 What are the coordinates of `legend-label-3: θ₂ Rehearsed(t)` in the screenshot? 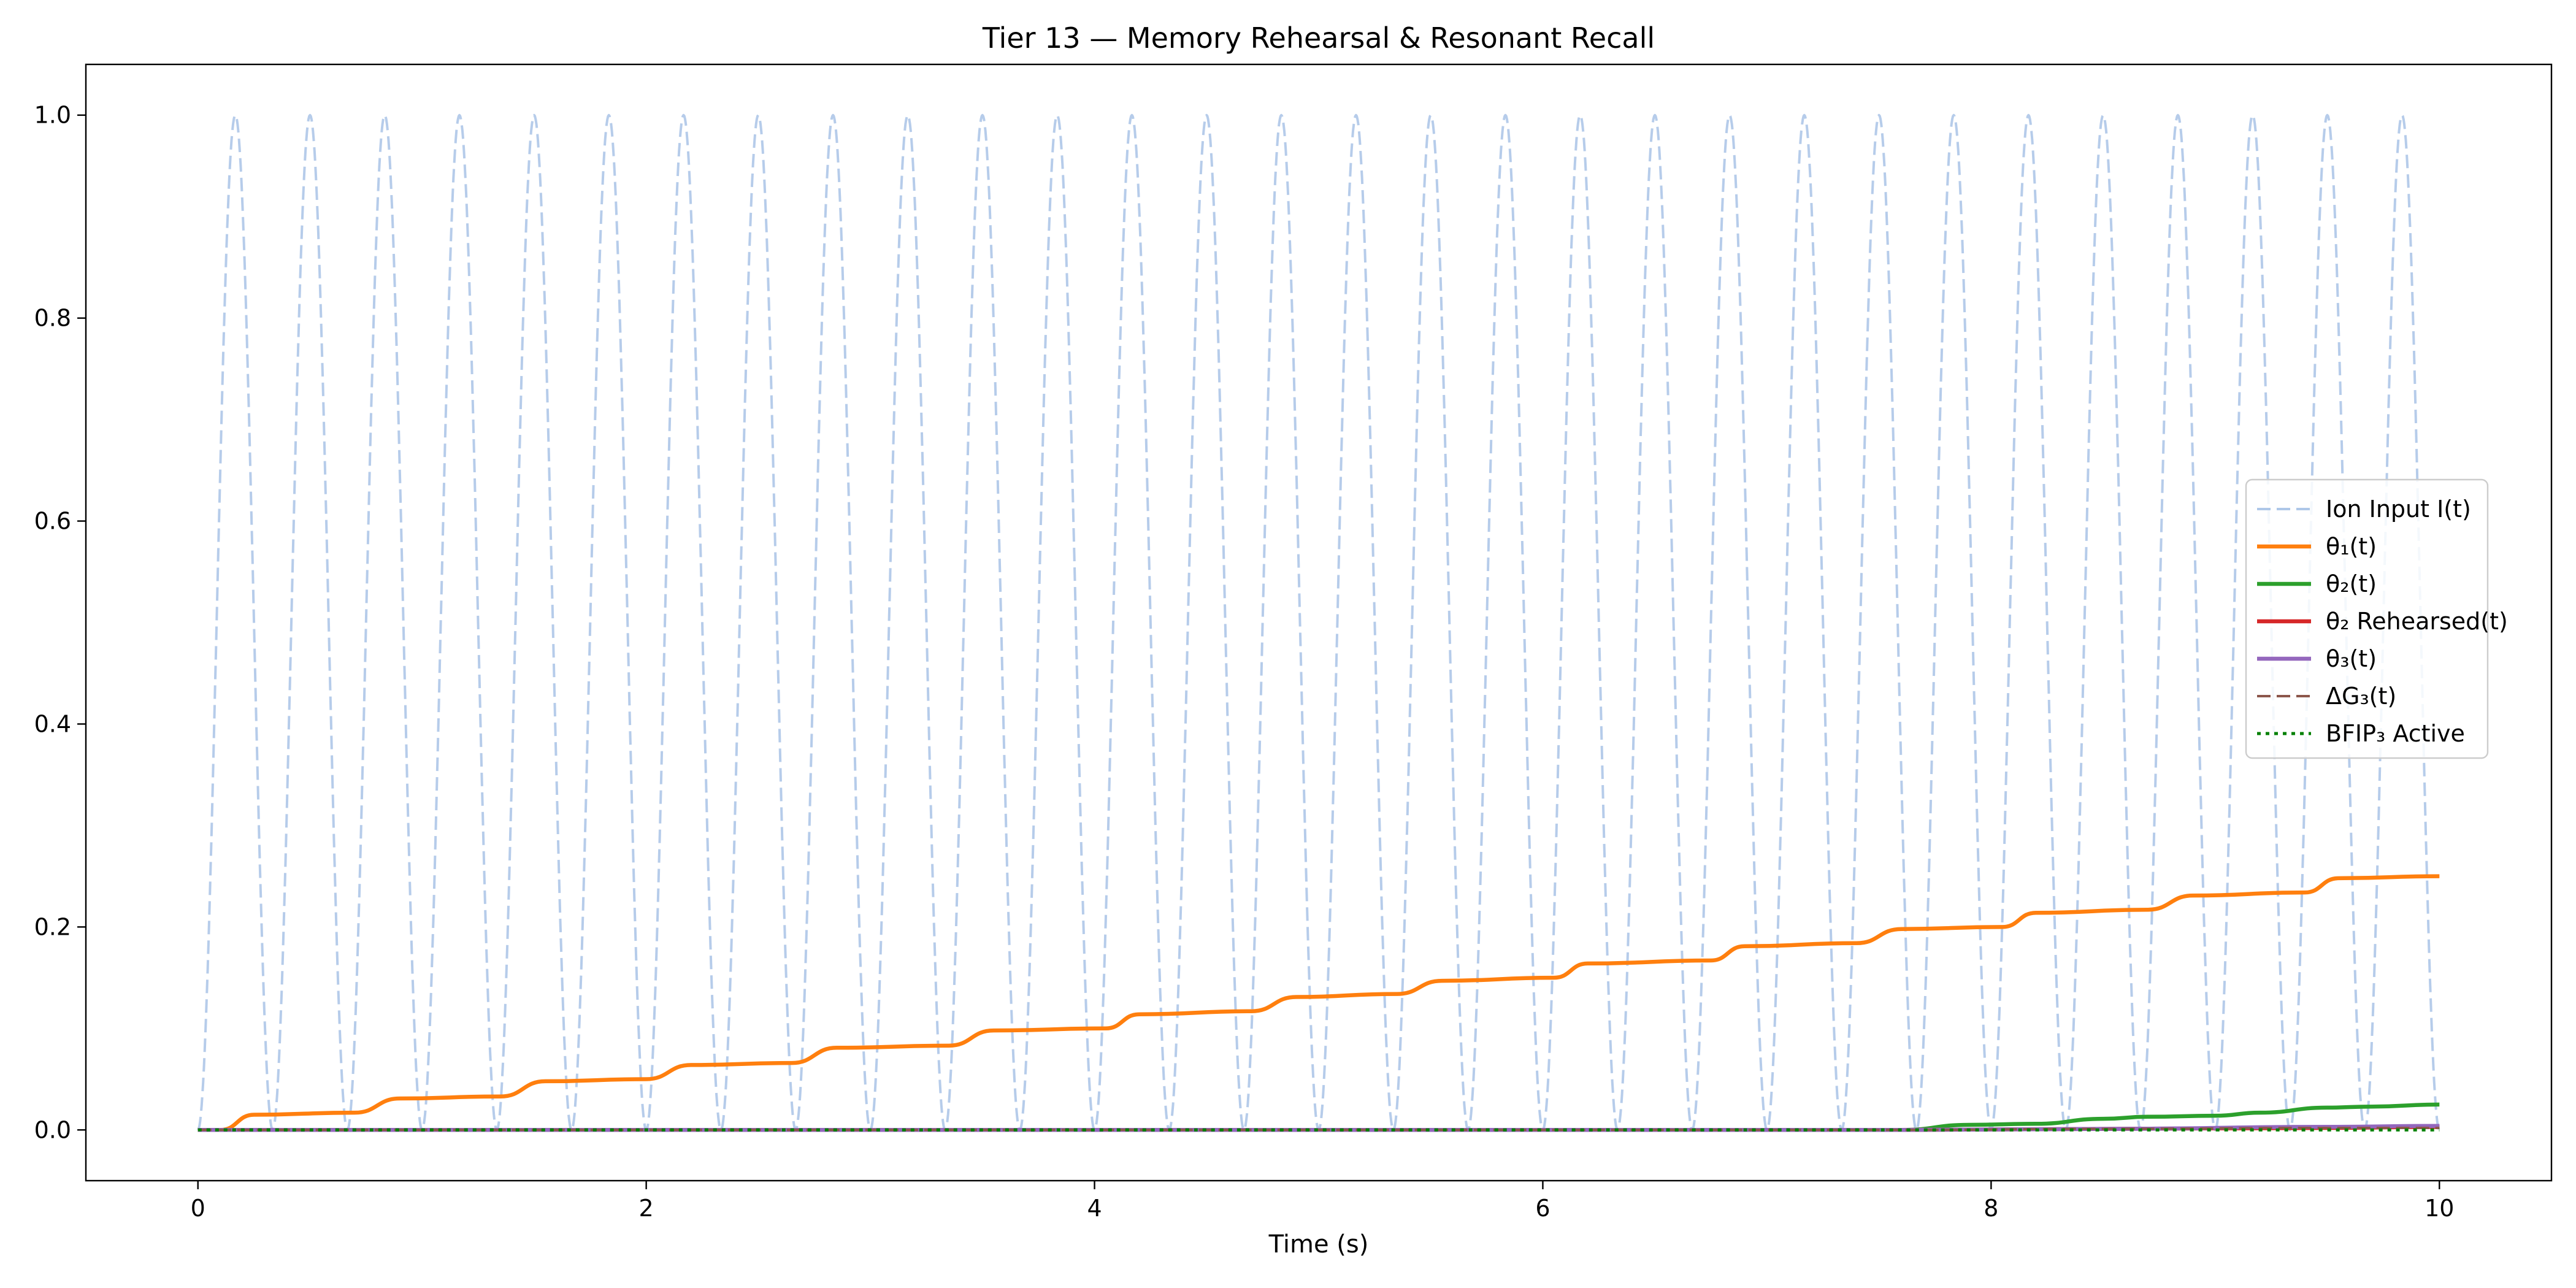 It's located at (2417, 621).